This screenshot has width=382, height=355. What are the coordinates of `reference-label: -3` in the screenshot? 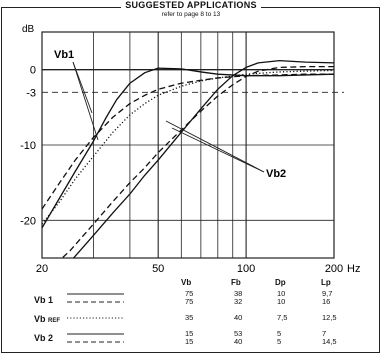 It's located at (31, 93).